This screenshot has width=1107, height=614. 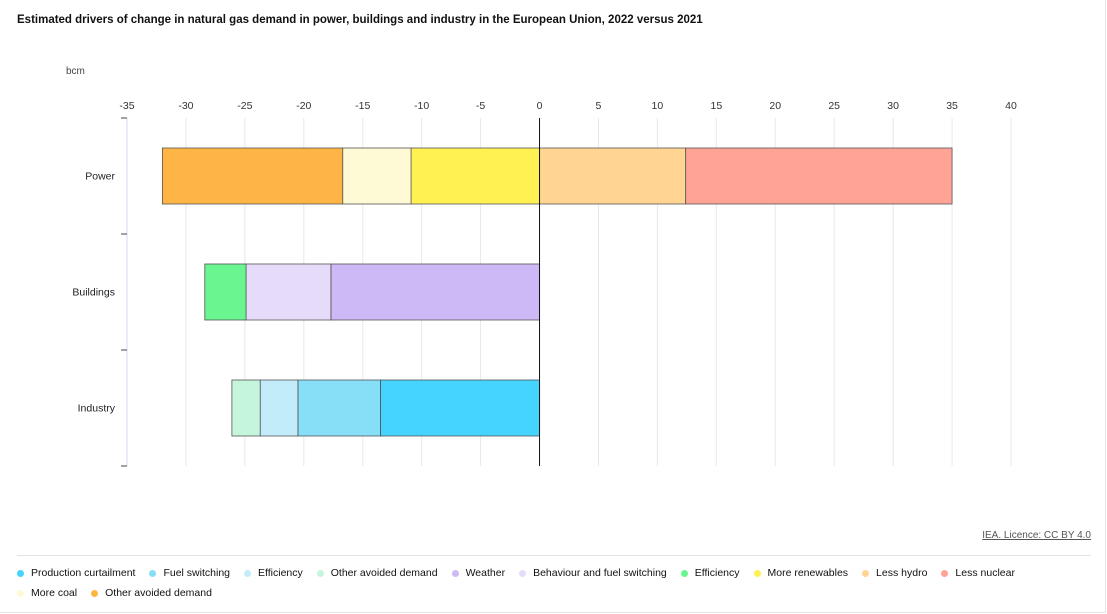 I want to click on licence-link: IEA. Licence: CC BY 4.0, so click(x=1036, y=535).